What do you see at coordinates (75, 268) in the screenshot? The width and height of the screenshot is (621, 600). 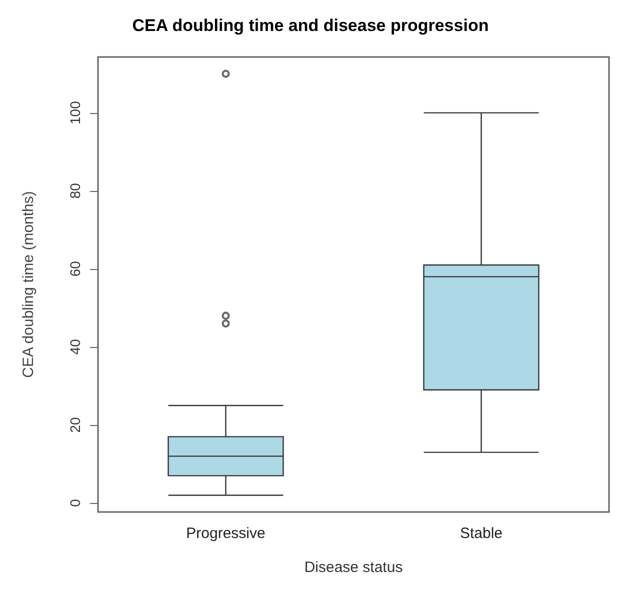 I see `y-tick-label: 60` at bounding box center [75, 268].